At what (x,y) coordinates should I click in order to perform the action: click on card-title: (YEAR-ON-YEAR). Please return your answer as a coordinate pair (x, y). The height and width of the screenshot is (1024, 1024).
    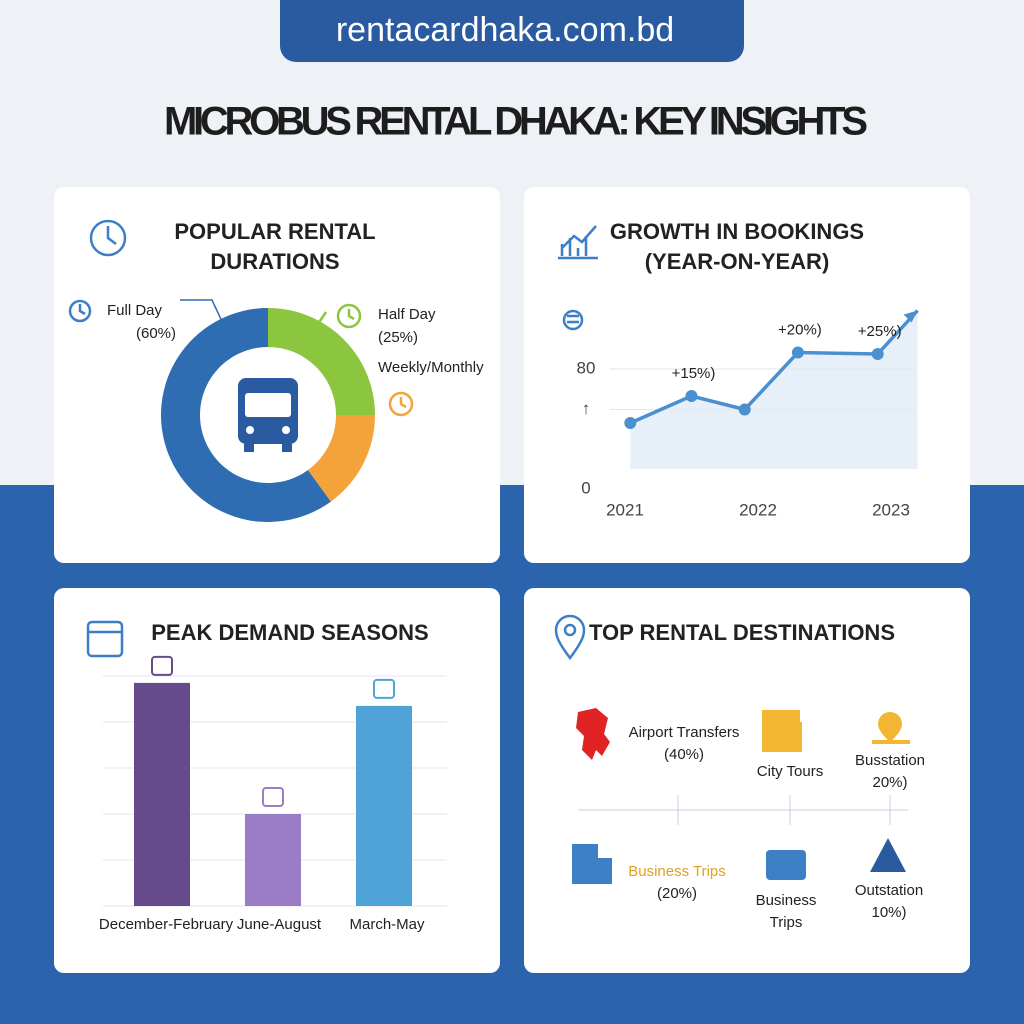
    Looking at the image, I should click on (737, 261).